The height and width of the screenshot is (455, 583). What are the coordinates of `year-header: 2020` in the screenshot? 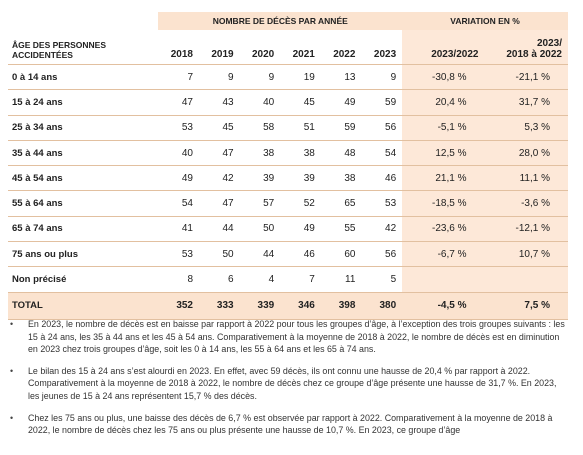 It's located at (260, 47).